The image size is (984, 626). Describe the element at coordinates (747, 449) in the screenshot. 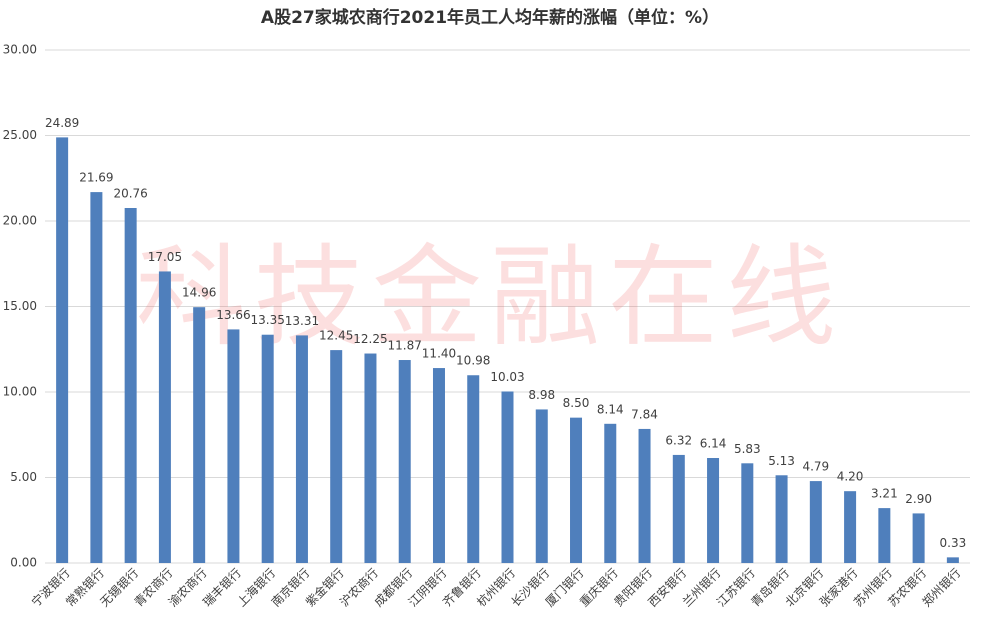

I see `data-label: 5.83` at that location.